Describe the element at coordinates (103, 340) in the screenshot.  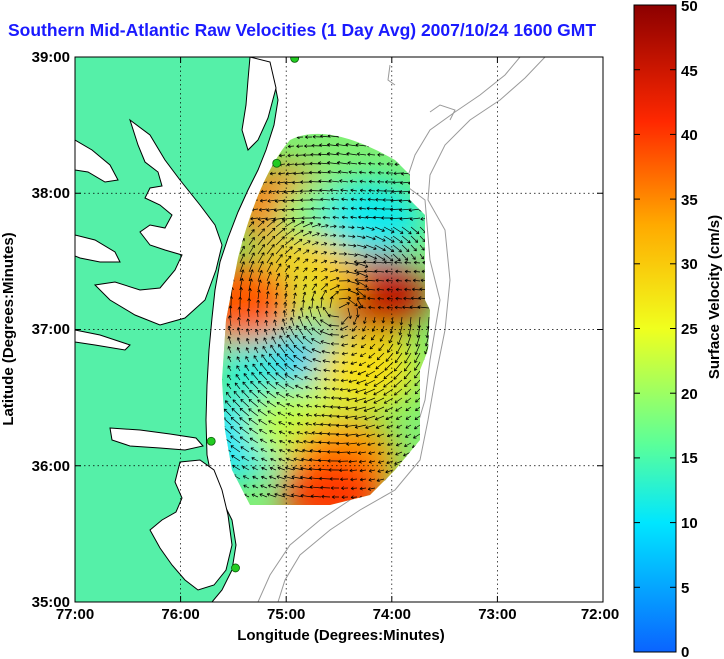
I see `river` at that location.